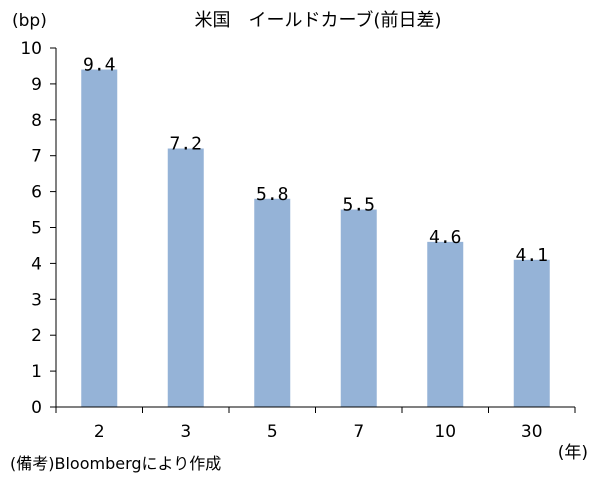 The height and width of the screenshot is (478, 605). I want to click on data-label: 4.1, so click(531, 255).